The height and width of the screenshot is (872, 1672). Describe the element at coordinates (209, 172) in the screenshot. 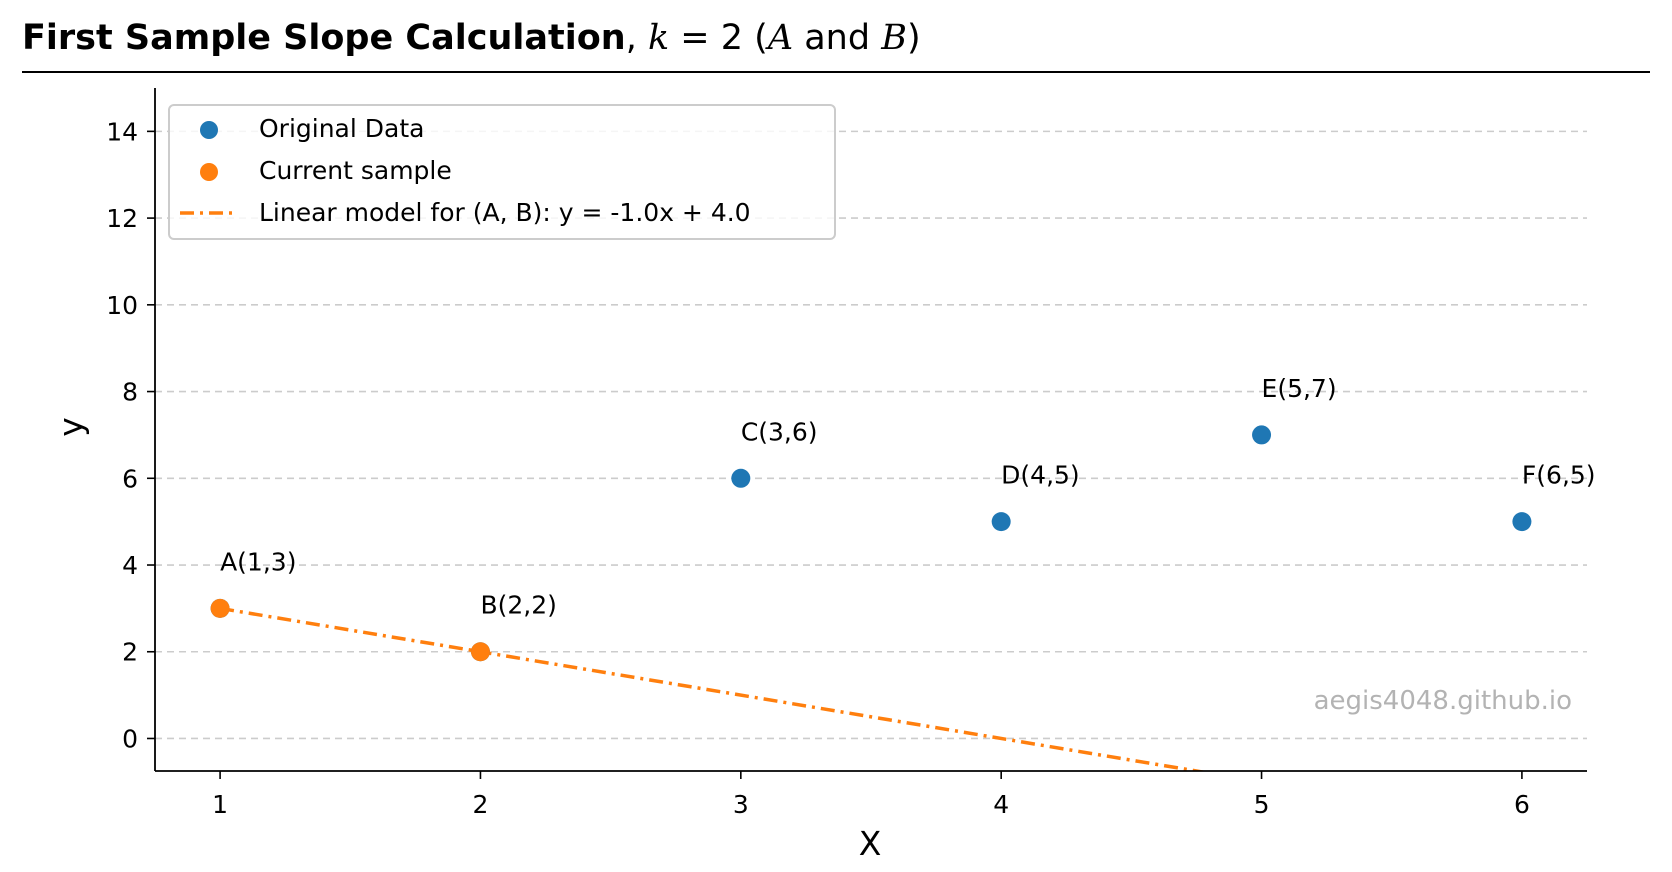

I see `legend-marker-sample` at that location.